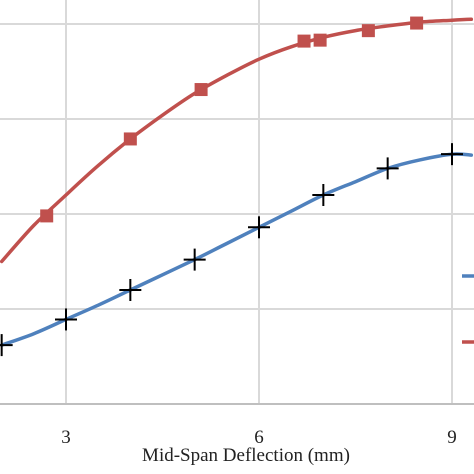 This screenshot has width=474, height=474. What do you see at coordinates (259, 437) in the screenshot?
I see `x-tick-label: 6` at bounding box center [259, 437].